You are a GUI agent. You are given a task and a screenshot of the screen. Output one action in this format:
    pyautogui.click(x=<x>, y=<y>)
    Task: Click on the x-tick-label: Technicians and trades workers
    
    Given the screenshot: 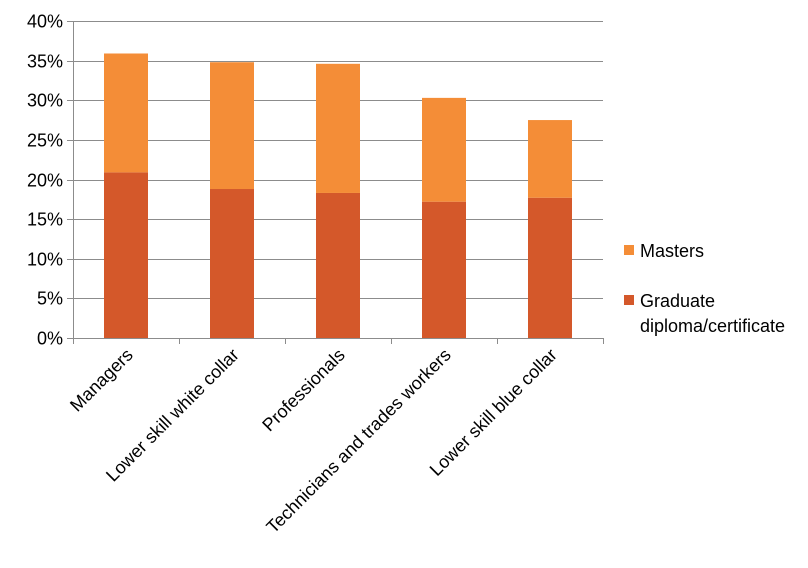 What is the action you would take?
    pyautogui.click(x=358, y=441)
    